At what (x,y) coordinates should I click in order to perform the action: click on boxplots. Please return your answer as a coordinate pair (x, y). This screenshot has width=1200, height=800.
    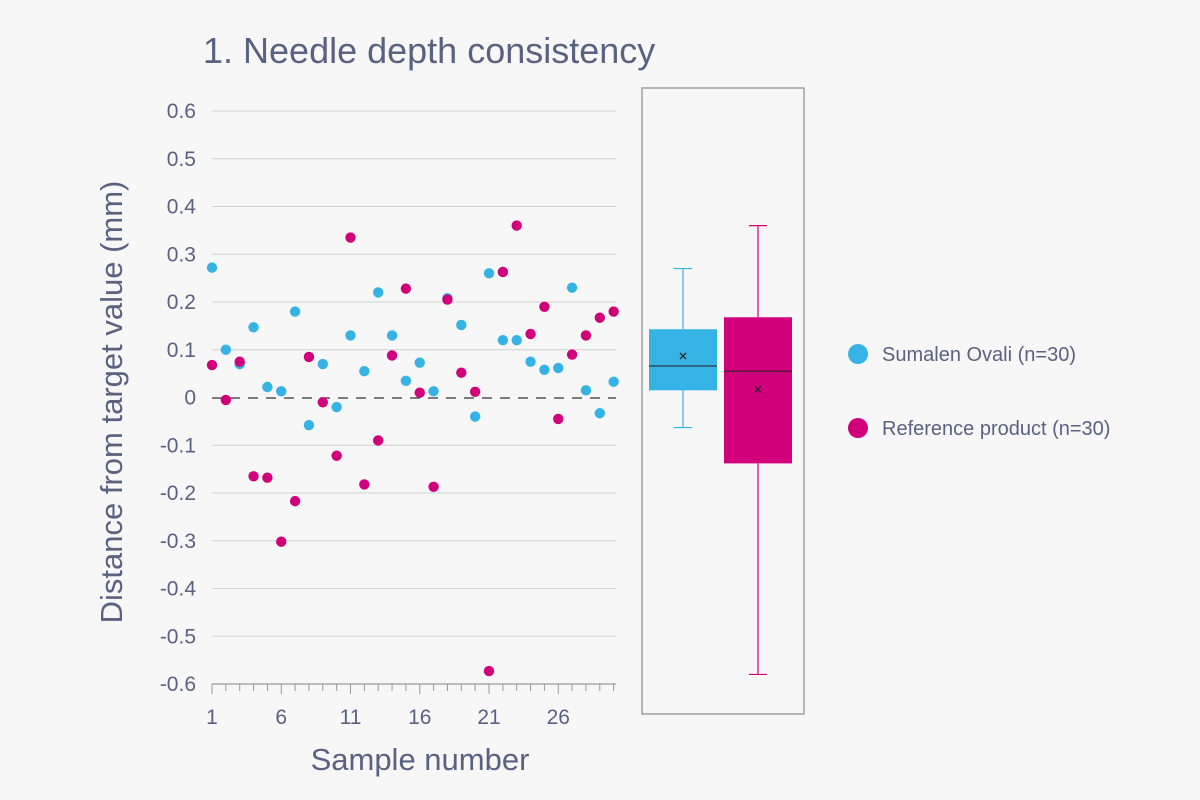
    Looking at the image, I should click on (720, 450).